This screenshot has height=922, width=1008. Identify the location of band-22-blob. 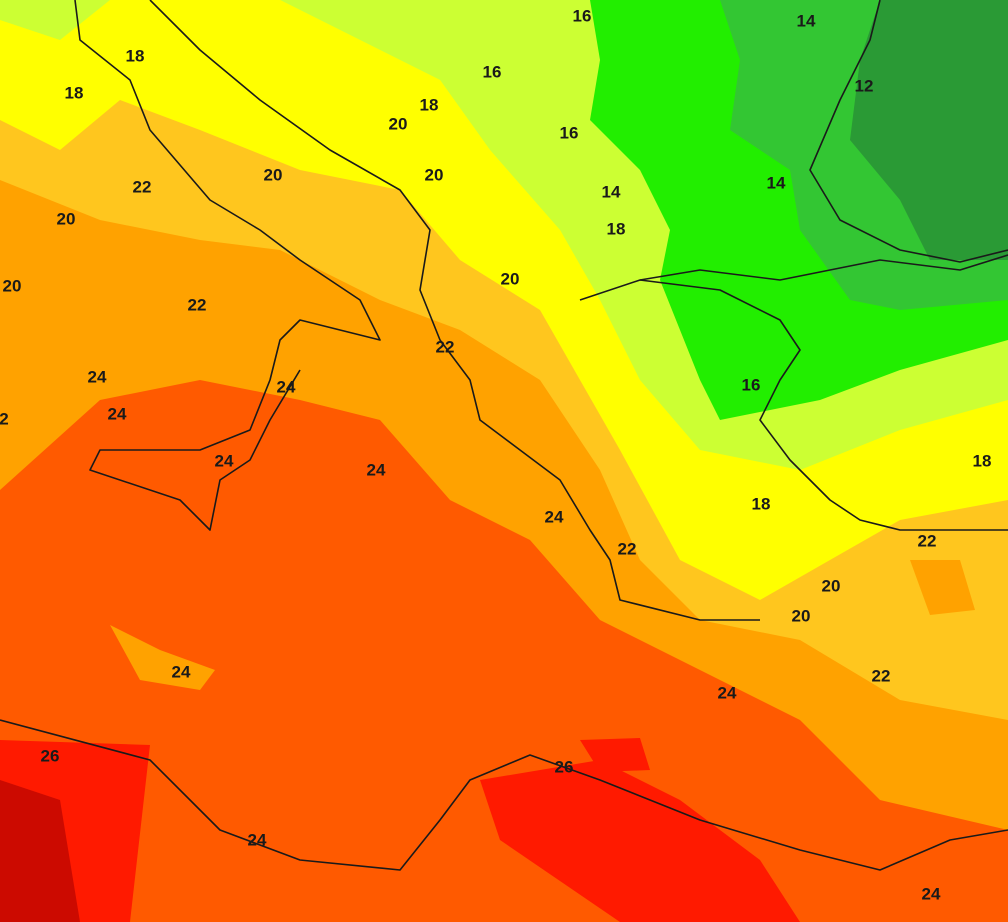
(942, 587).